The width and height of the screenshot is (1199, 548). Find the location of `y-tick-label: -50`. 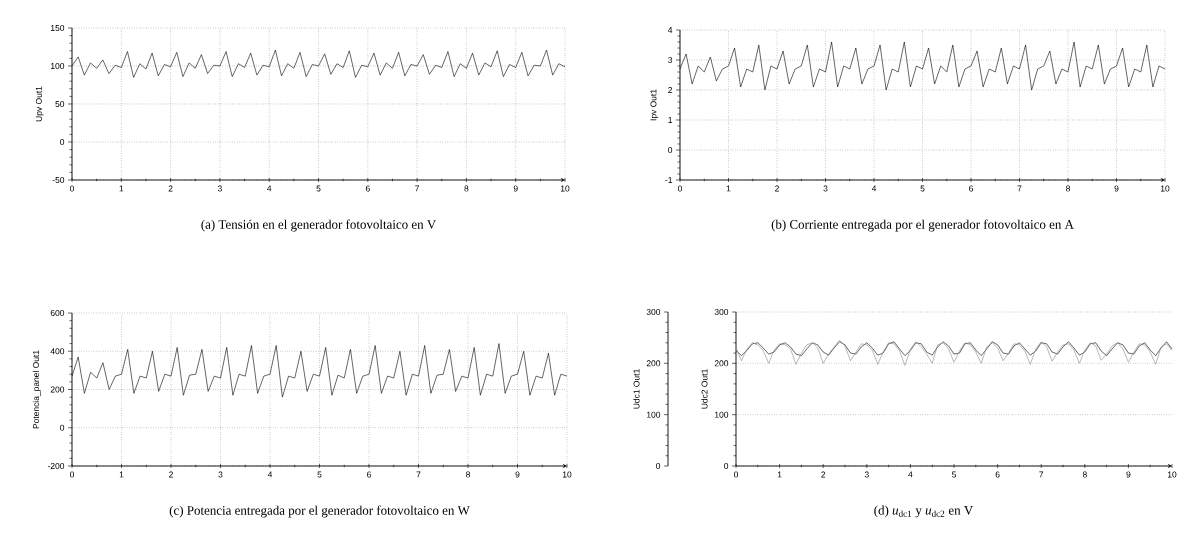

y-tick-label: -50 is located at coordinates (58, 180).